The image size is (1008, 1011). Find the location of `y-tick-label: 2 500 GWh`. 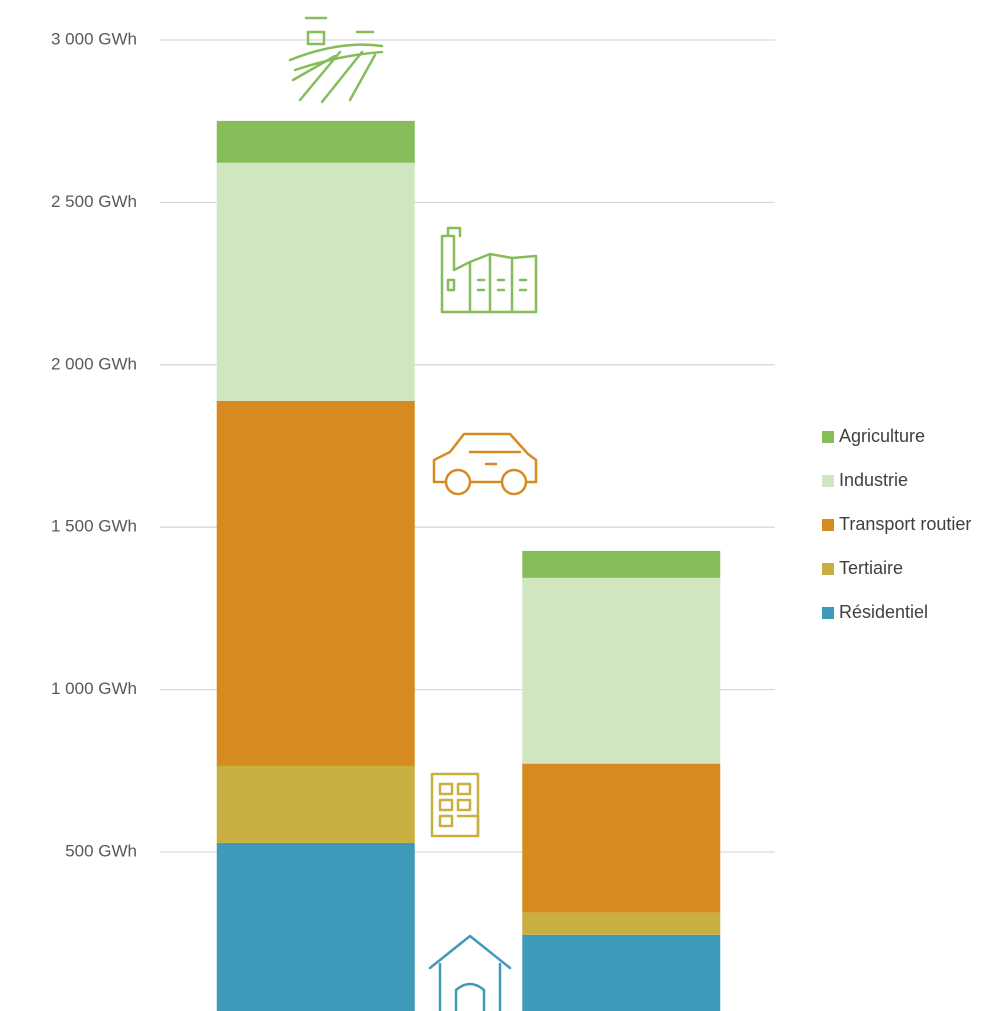

y-tick-label: 2 500 GWh is located at coordinates (94, 201).